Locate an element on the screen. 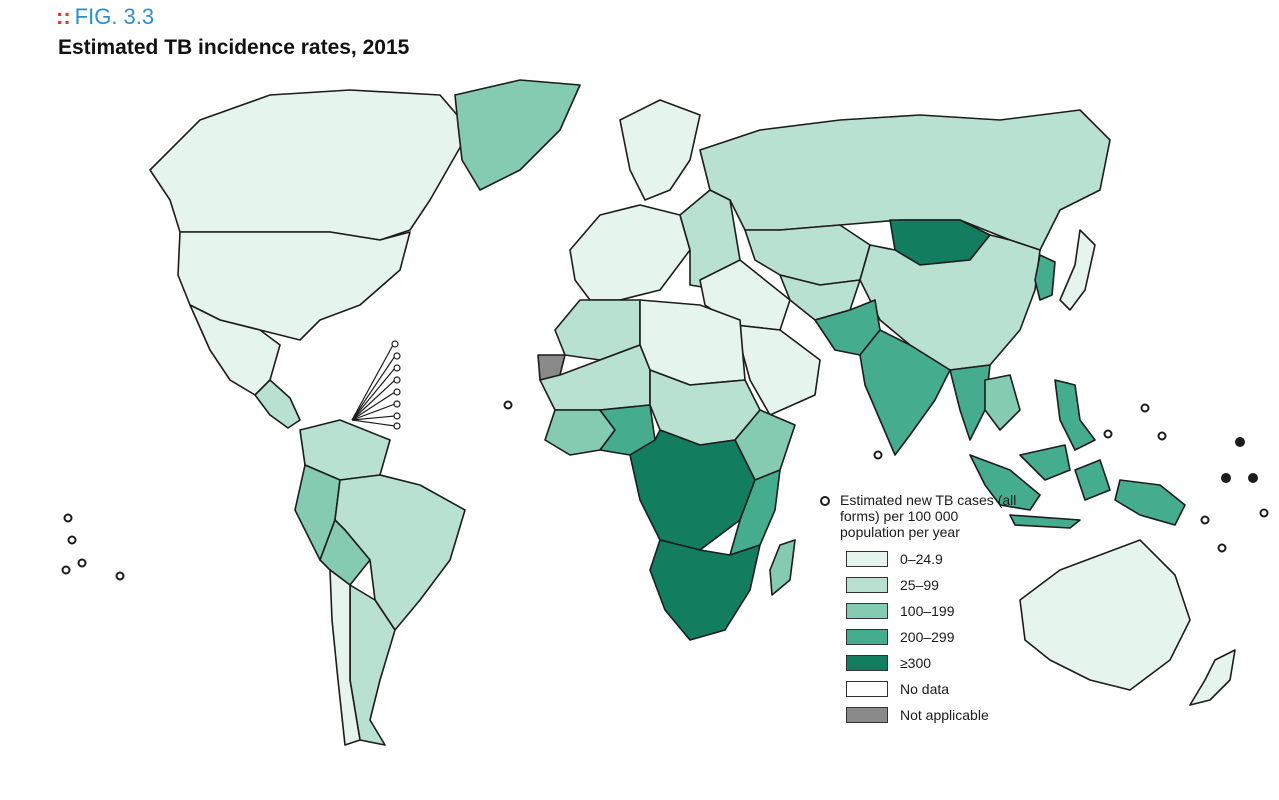 This screenshot has height=800, width=1279. region-kazakhstan is located at coordinates (807, 255).